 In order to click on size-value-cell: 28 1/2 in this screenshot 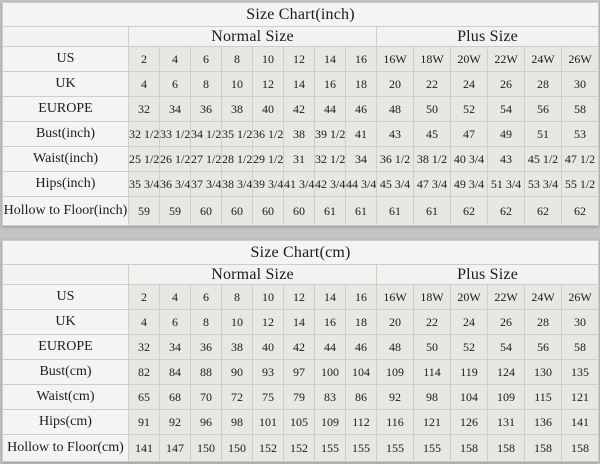, I will do `click(237, 159)`.